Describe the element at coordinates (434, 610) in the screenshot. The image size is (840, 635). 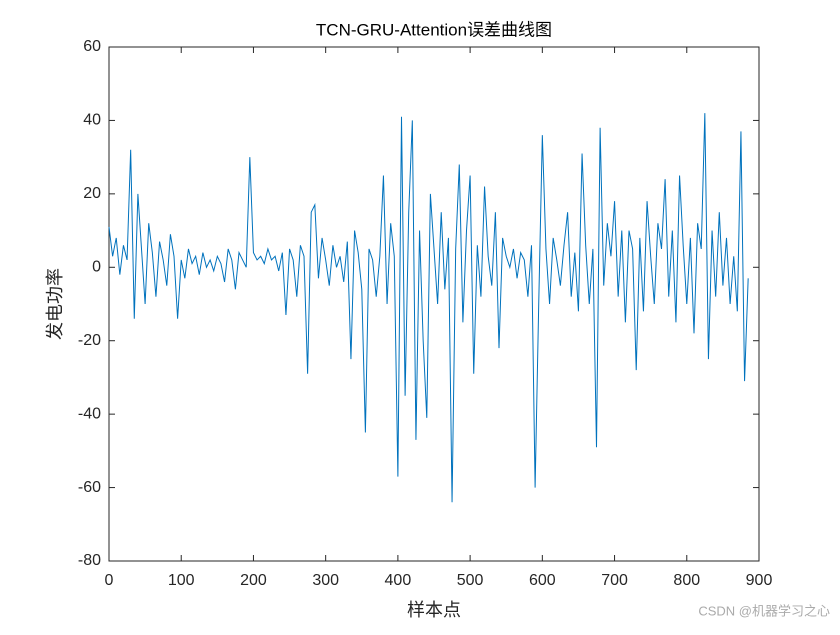
I see `x-axis-label: 样本点` at that location.